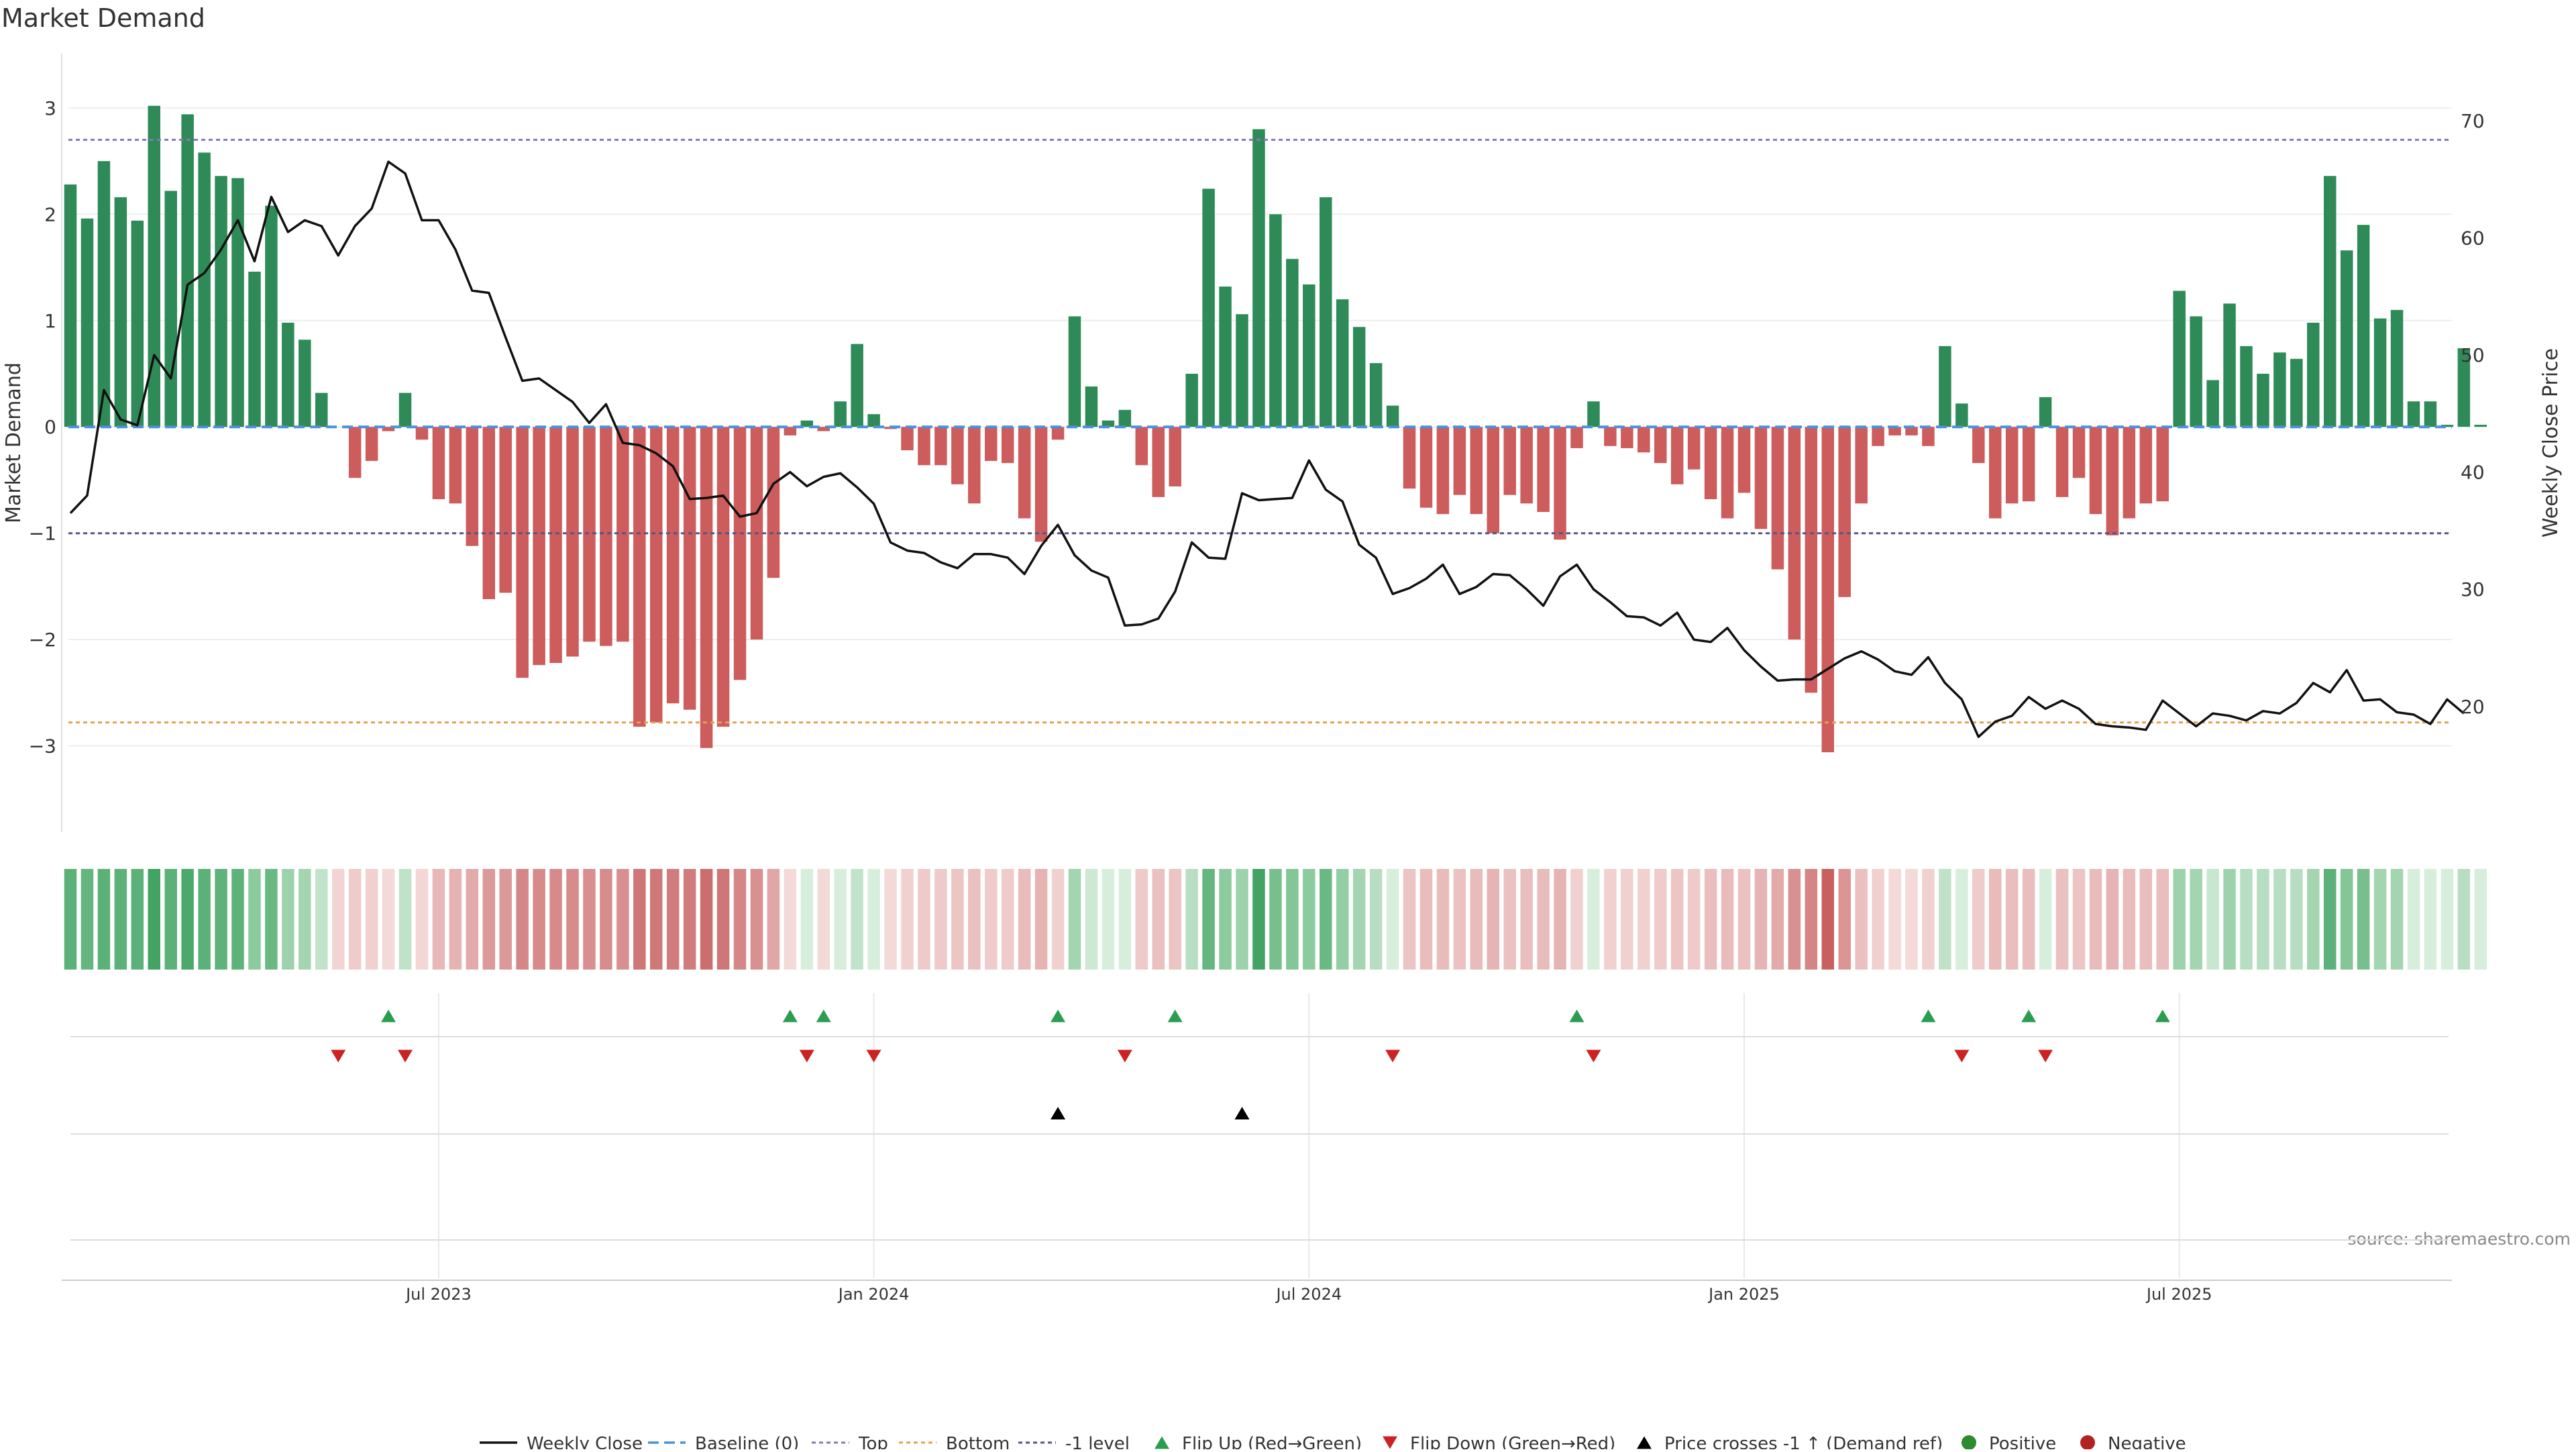 Image resolution: width=2576 pixels, height=1452 pixels. Describe the element at coordinates (1258, 1443) in the screenshot. I see `legend-item-flip-up: Flip Up (Red→Green)` at that location.